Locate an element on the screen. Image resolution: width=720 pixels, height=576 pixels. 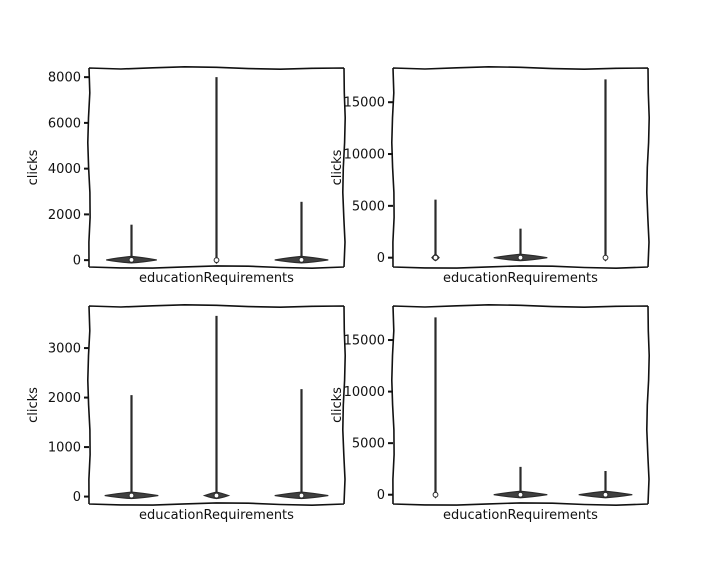
y-tick-label: 4000 is located at coordinates (64, 169).